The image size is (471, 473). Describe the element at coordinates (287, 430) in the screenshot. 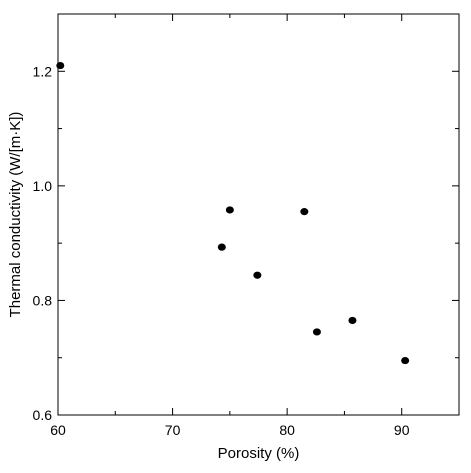

I see `x-tick-label: 80` at that location.